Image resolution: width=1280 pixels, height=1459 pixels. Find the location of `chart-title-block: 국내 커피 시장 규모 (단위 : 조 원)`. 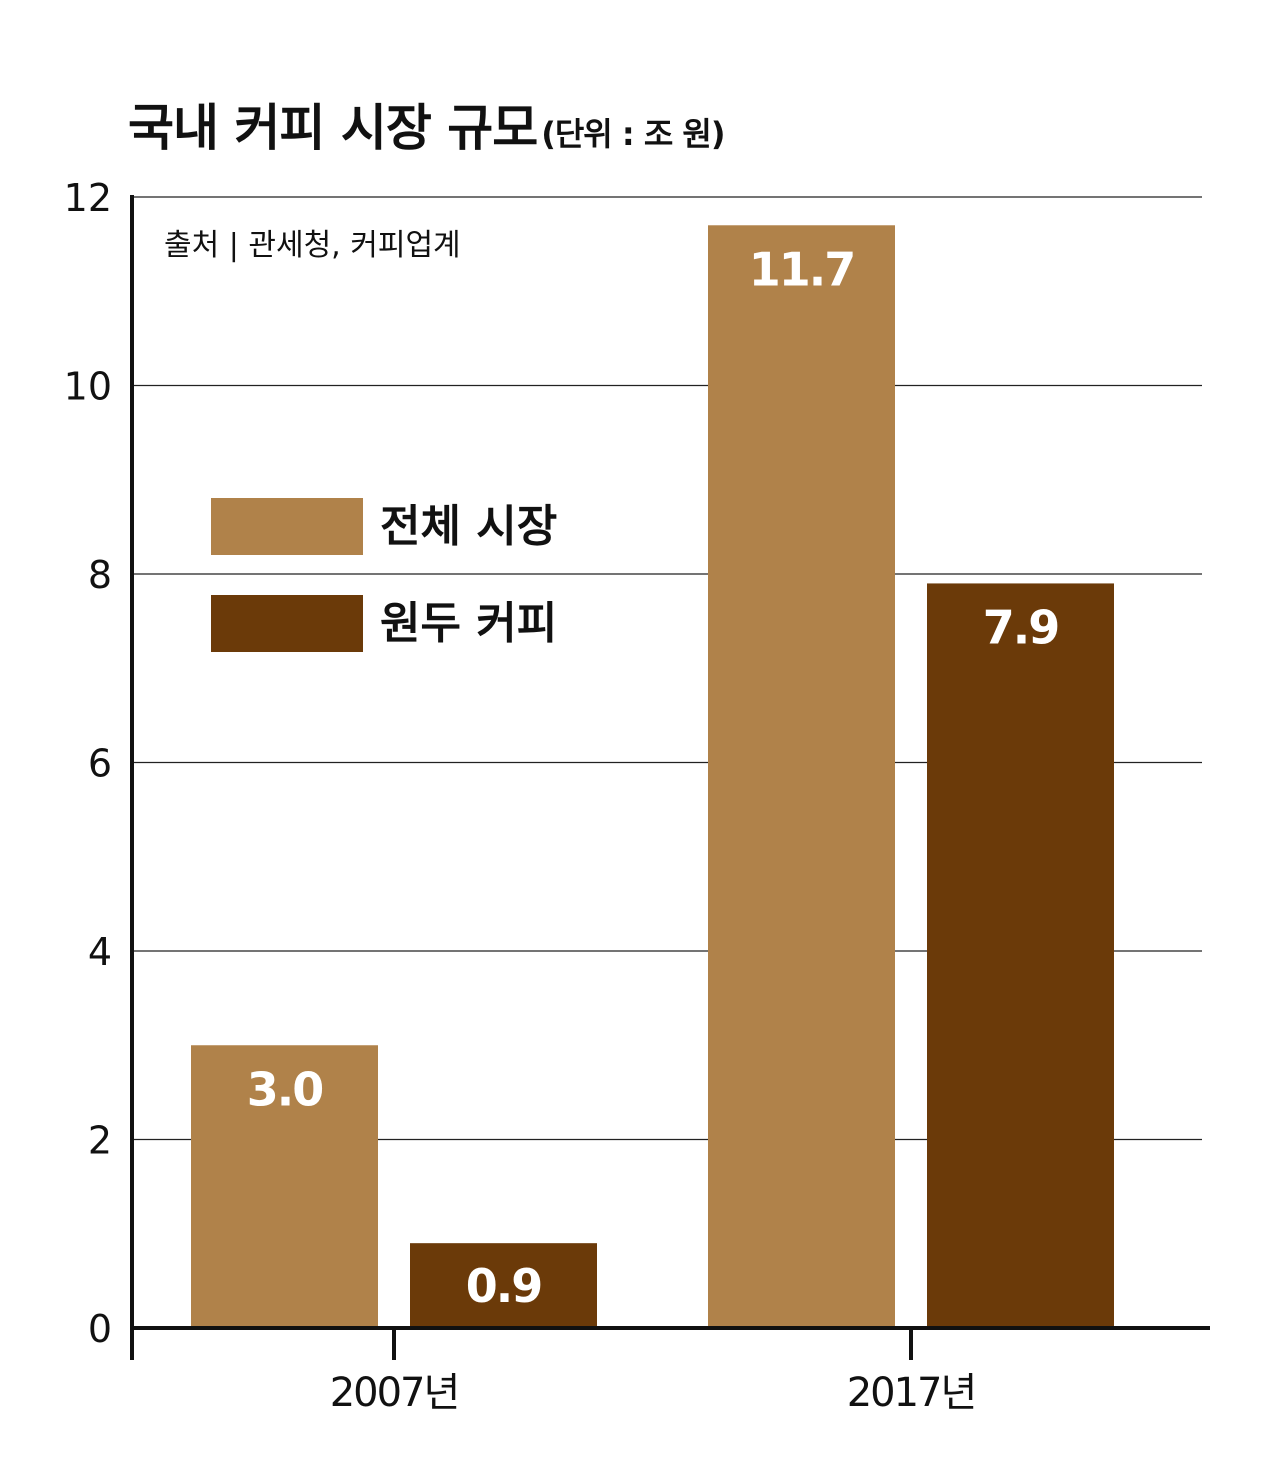

chart-title-block: 국내 커피 시장 규모 (단위 : 조 원) is located at coordinates (426, 124).